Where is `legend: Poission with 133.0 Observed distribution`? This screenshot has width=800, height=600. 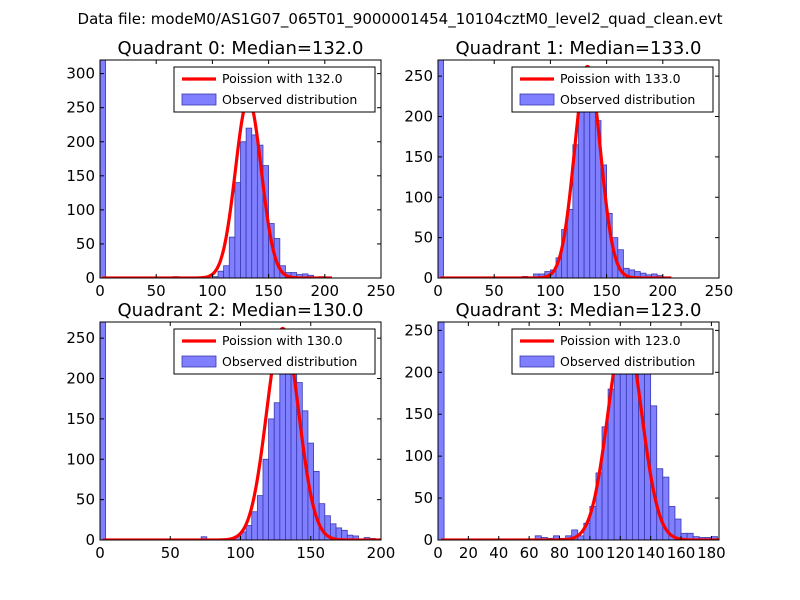
legend: Poission with 133.0 Observed distribution is located at coordinates (612, 89).